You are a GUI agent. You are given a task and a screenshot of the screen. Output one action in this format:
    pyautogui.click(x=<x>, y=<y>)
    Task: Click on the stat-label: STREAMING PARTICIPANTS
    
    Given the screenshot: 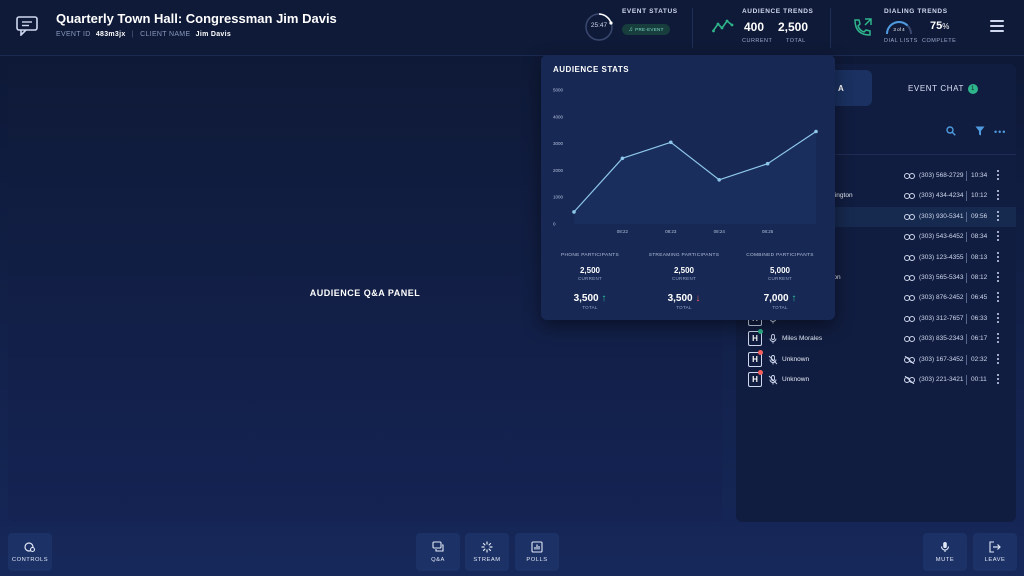 What is the action you would take?
    pyautogui.click(x=684, y=255)
    